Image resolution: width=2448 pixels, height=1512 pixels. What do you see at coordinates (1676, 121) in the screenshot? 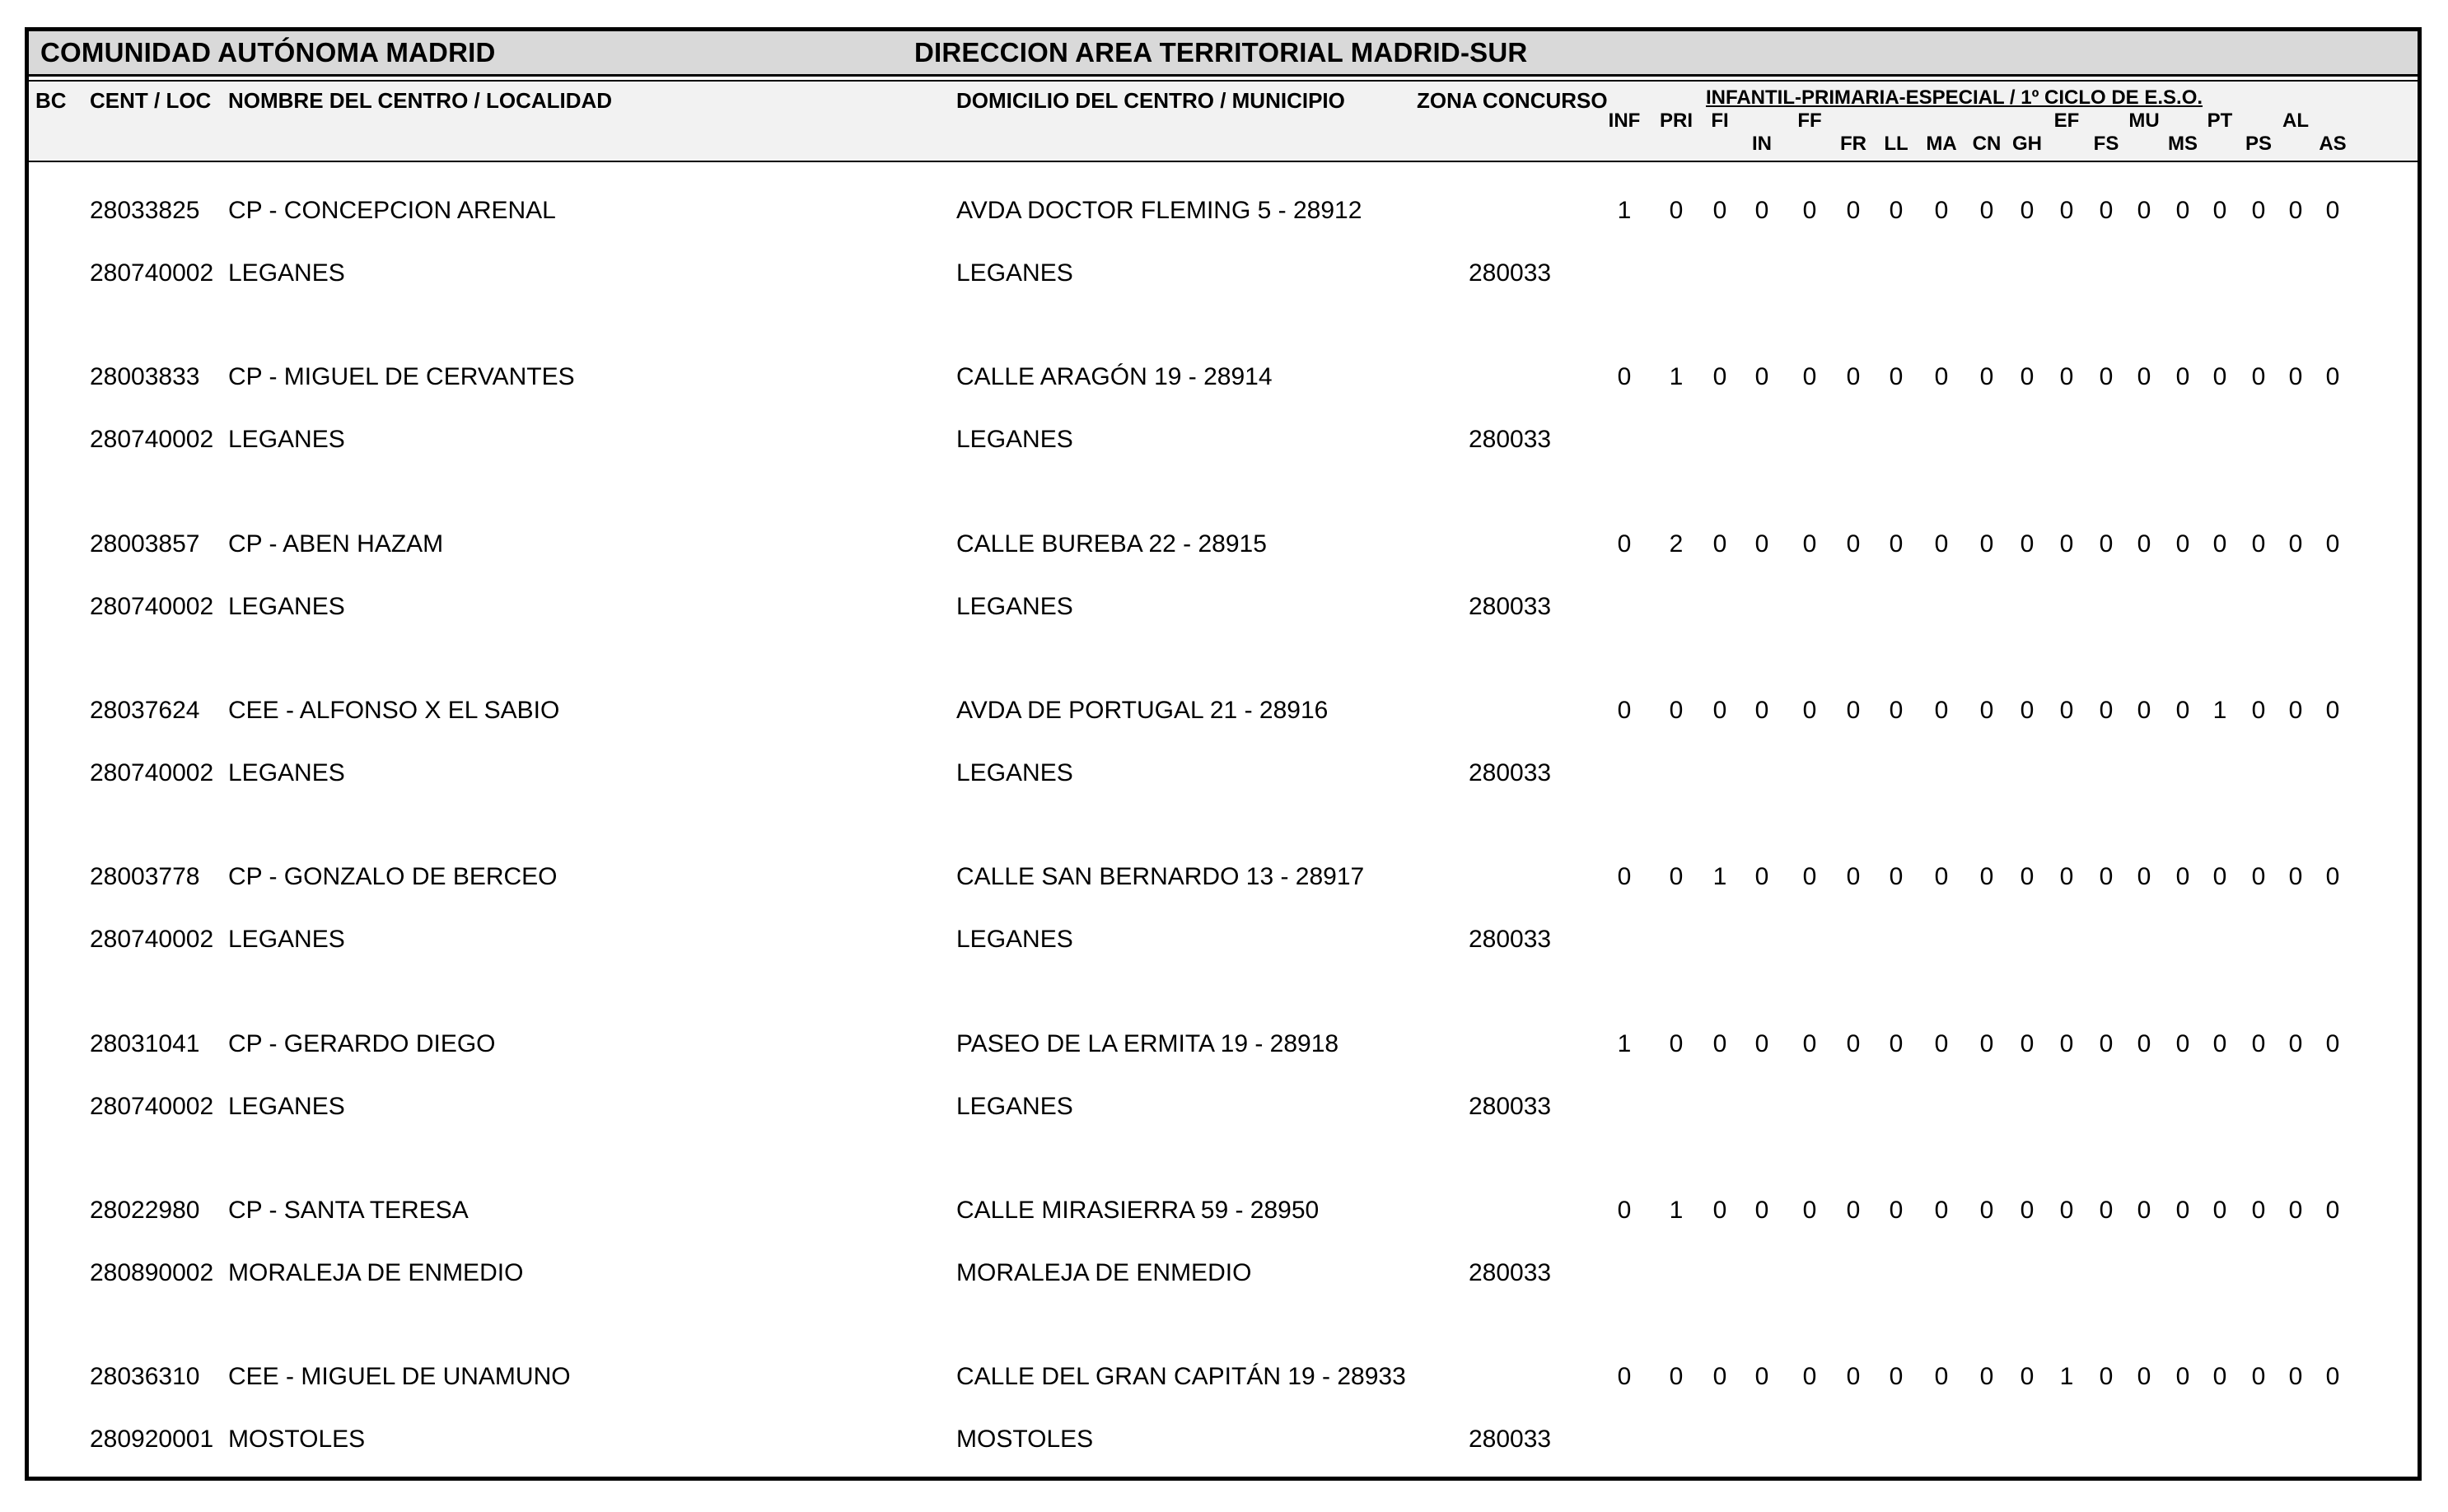
I see `subcol-header-pri: PRI` at bounding box center [1676, 121].